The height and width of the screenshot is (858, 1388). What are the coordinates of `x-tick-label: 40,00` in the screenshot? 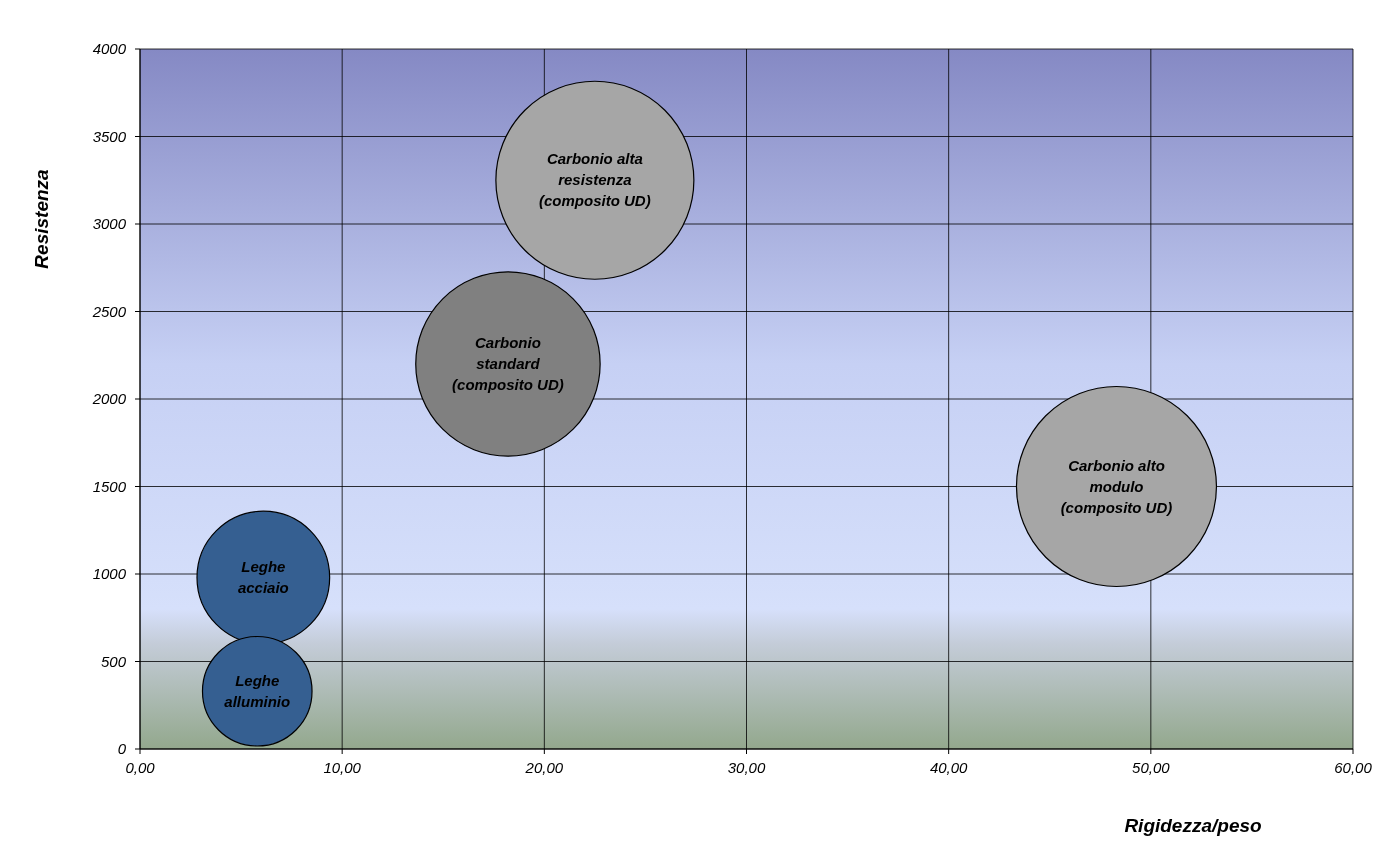 It's located at (949, 767).